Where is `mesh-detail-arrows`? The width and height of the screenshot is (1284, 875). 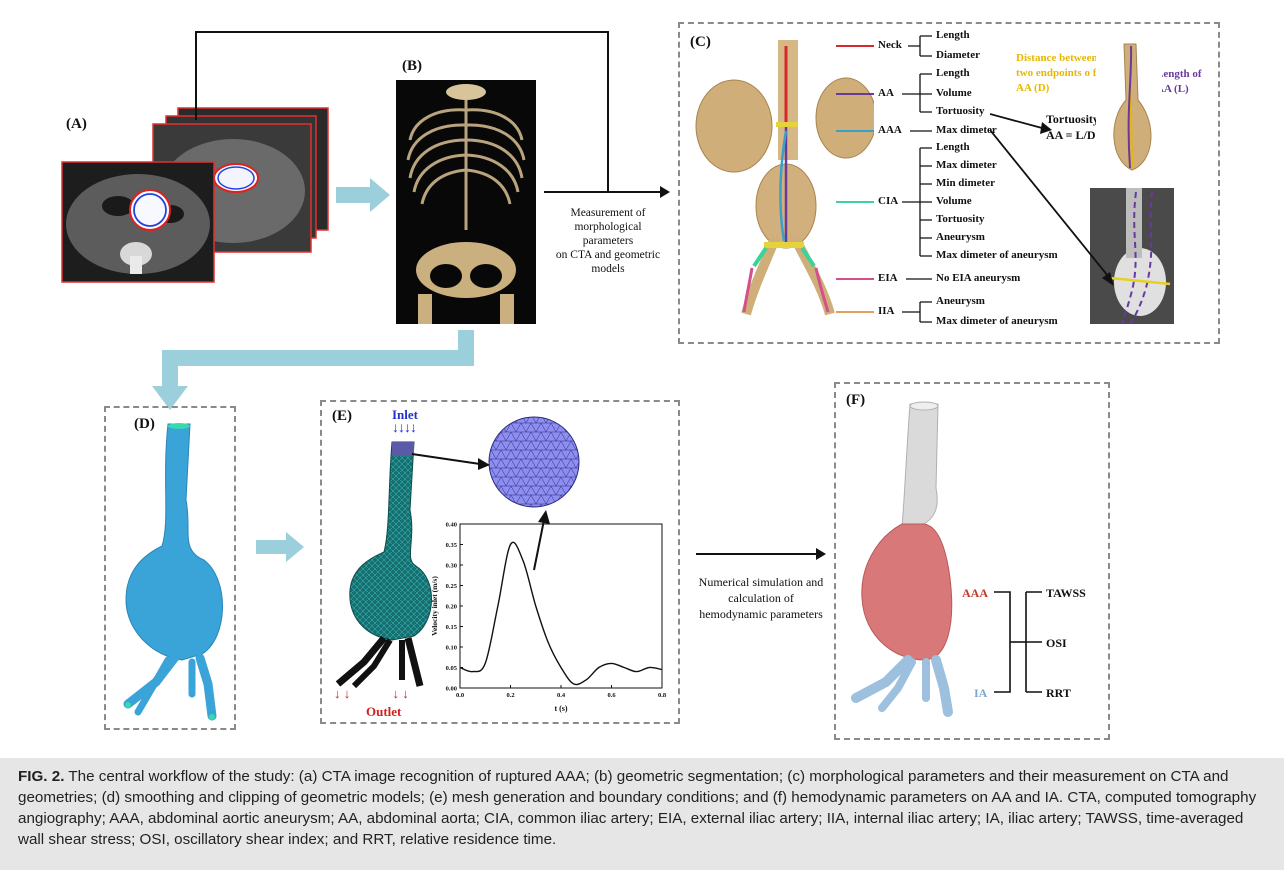 mesh-detail-arrows is located at coordinates (480, 512).